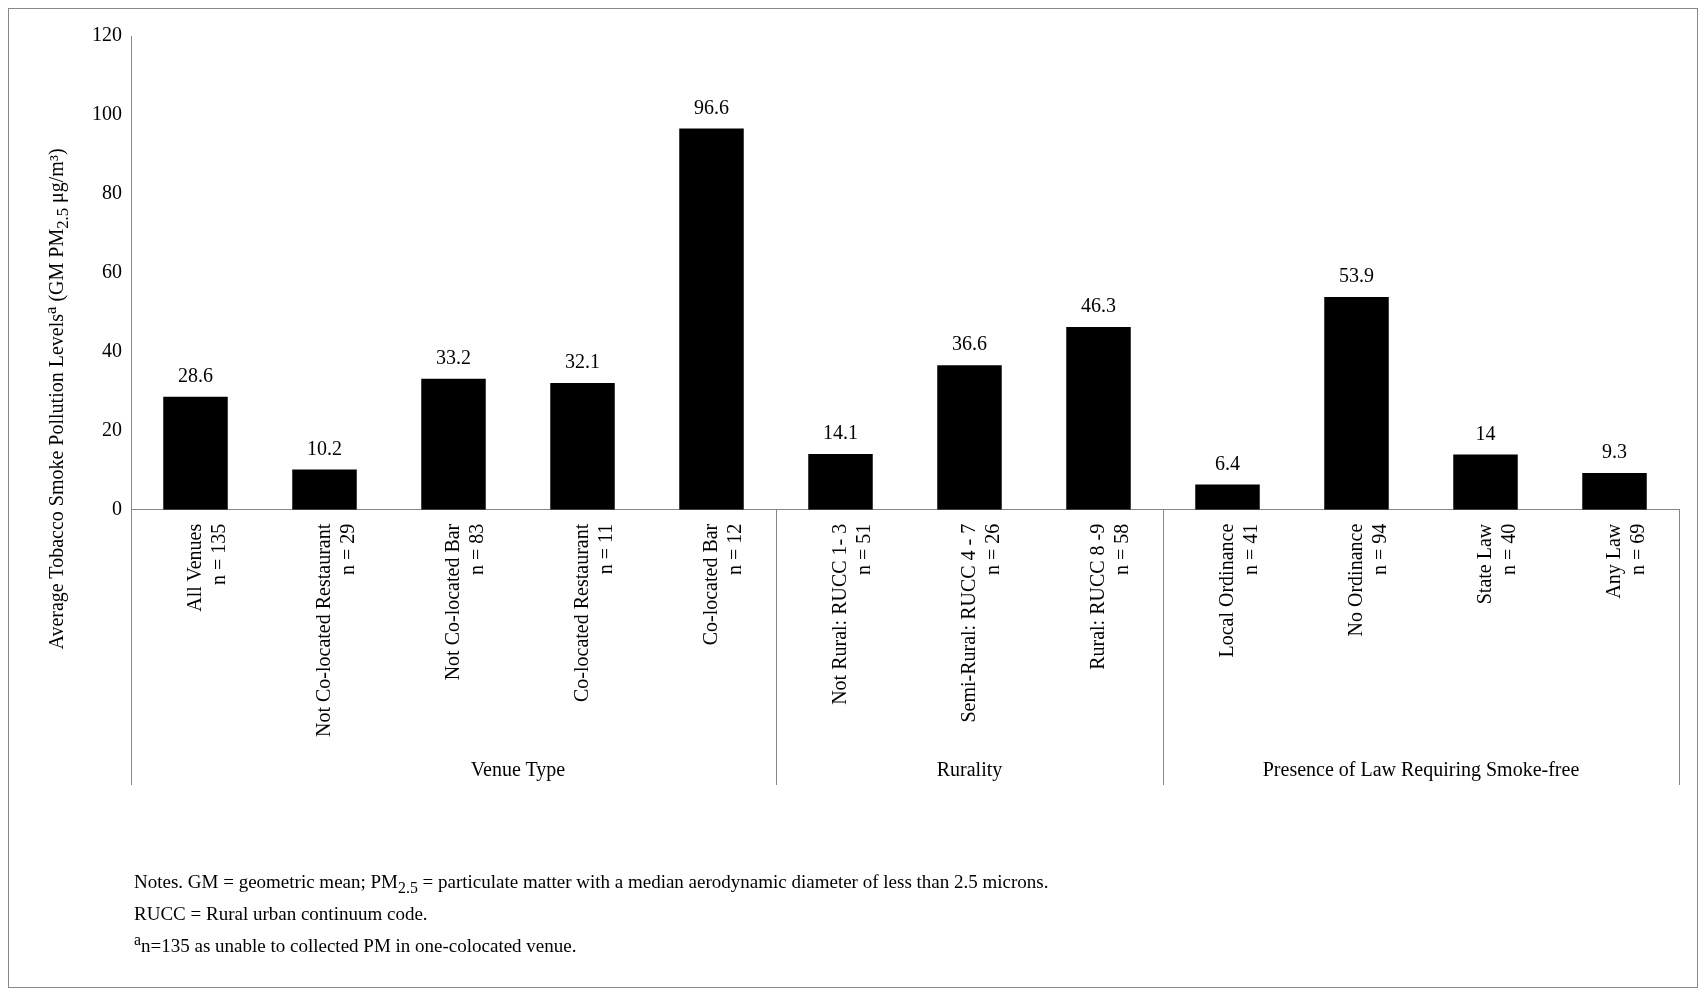 The image size is (1707, 999). What do you see at coordinates (324, 447) in the screenshot?
I see `data-label: 10.2` at bounding box center [324, 447].